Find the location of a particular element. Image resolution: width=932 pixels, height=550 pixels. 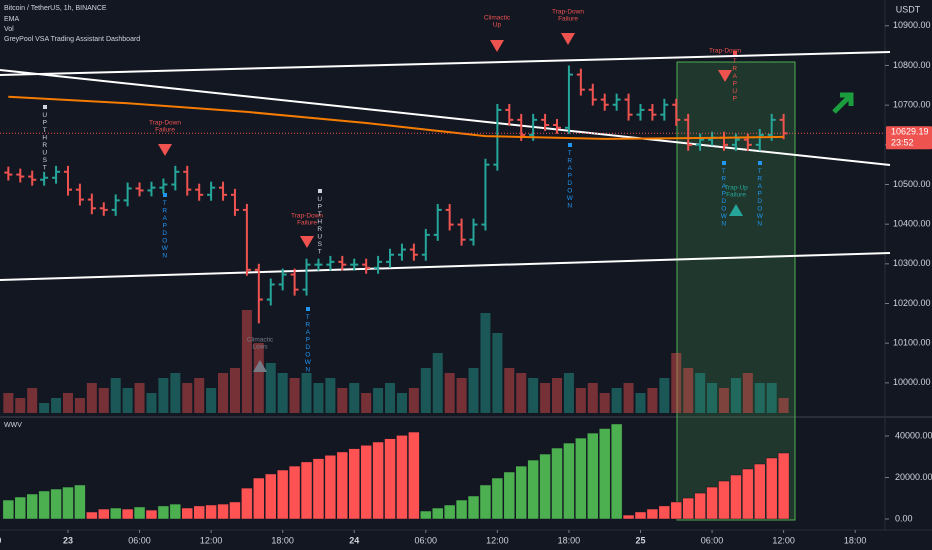

x-tick-label: 24 is located at coordinates (354, 540).